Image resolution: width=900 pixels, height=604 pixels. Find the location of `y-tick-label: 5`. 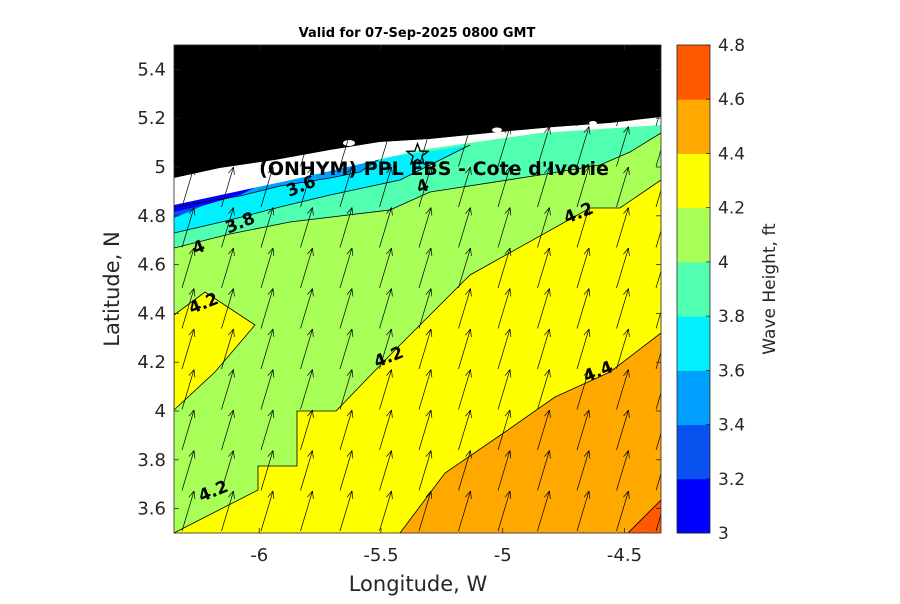

y-tick-label: 5 is located at coordinates (160, 167).